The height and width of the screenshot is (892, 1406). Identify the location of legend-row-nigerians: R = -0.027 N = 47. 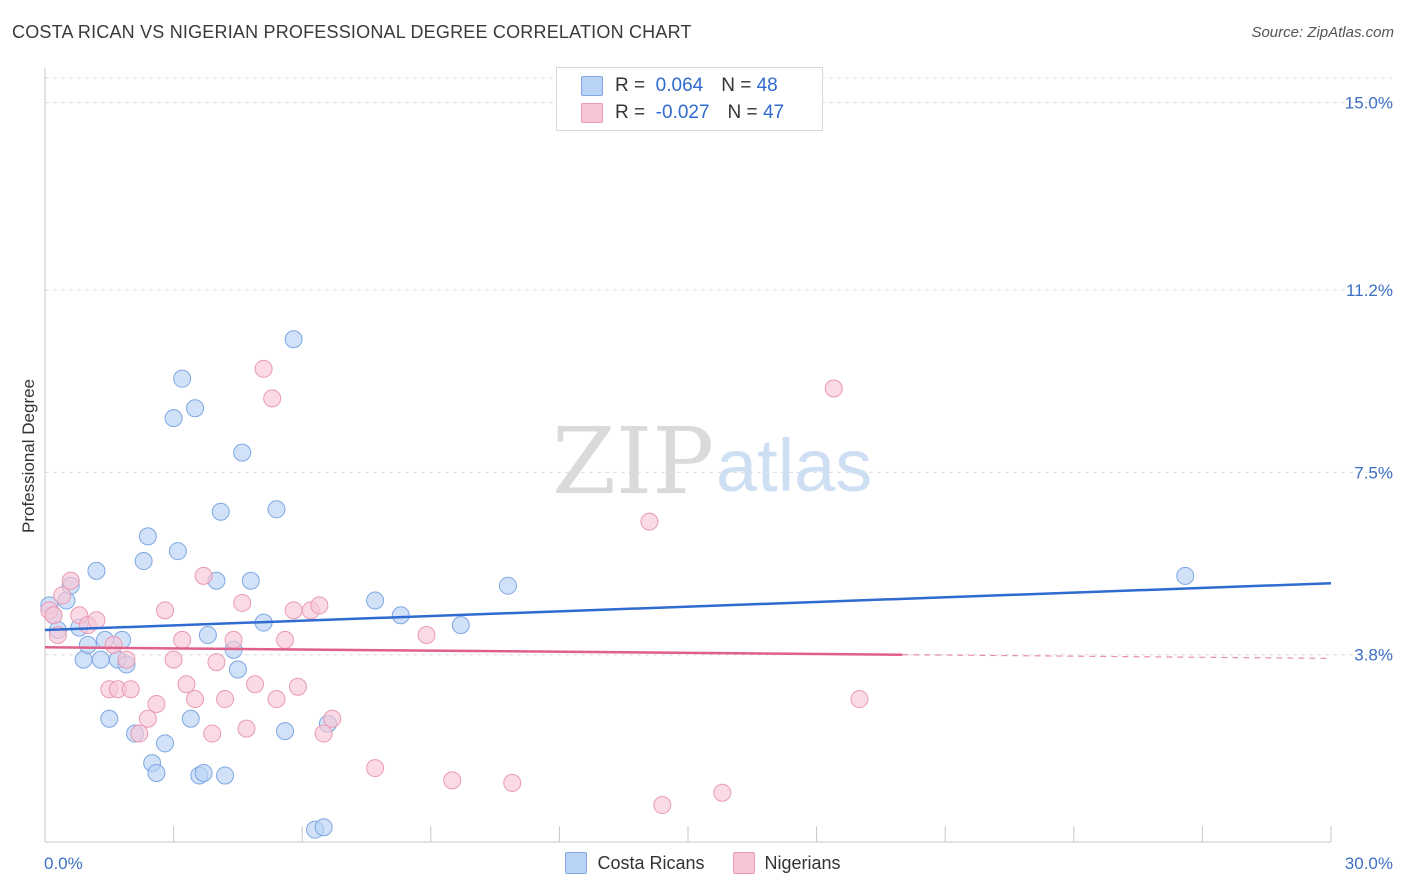
(682, 113).